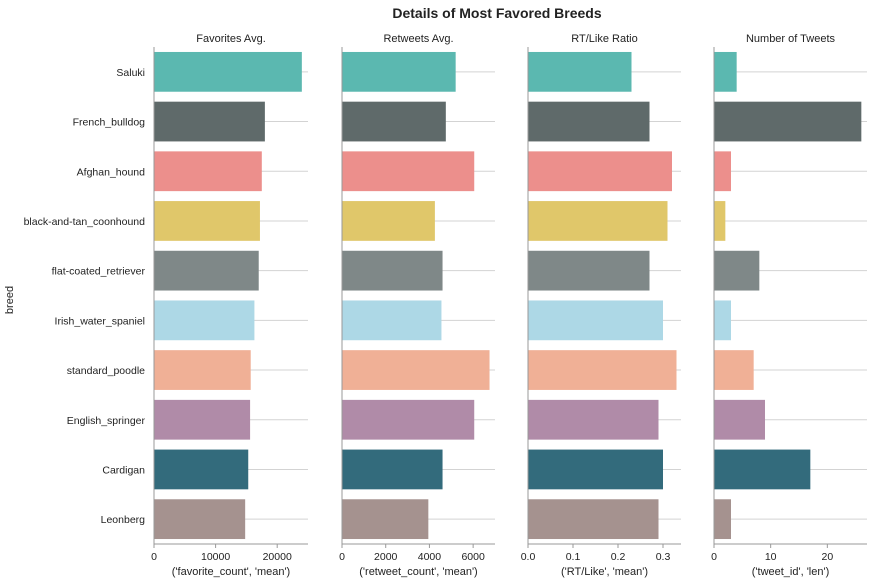 This screenshot has width=880, height=584. I want to click on x-axis-label: ('retweet_count', 'mean'), so click(418, 572).